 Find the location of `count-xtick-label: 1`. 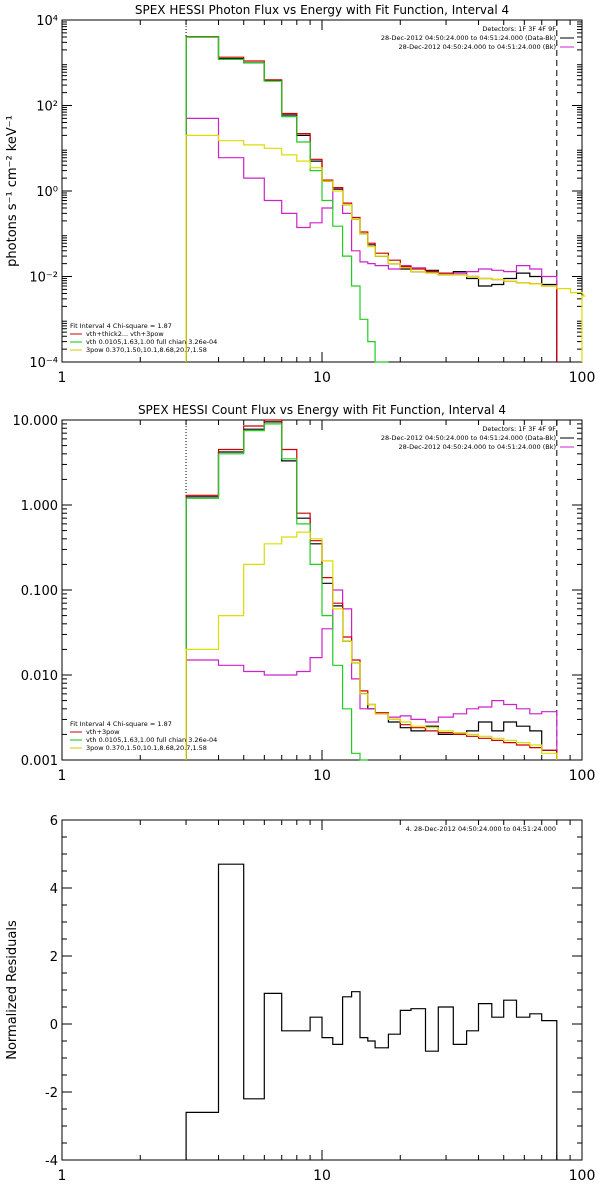

count-xtick-label: 1 is located at coordinates (62, 776).